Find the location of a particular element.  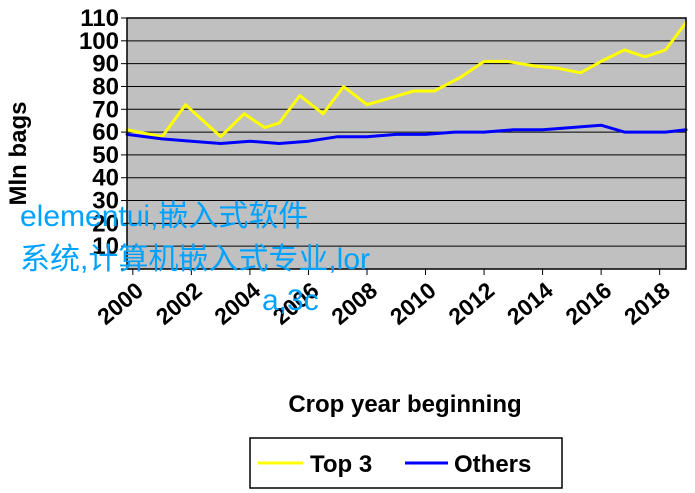

y-tick-label: 80 is located at coordinates (105, 86).